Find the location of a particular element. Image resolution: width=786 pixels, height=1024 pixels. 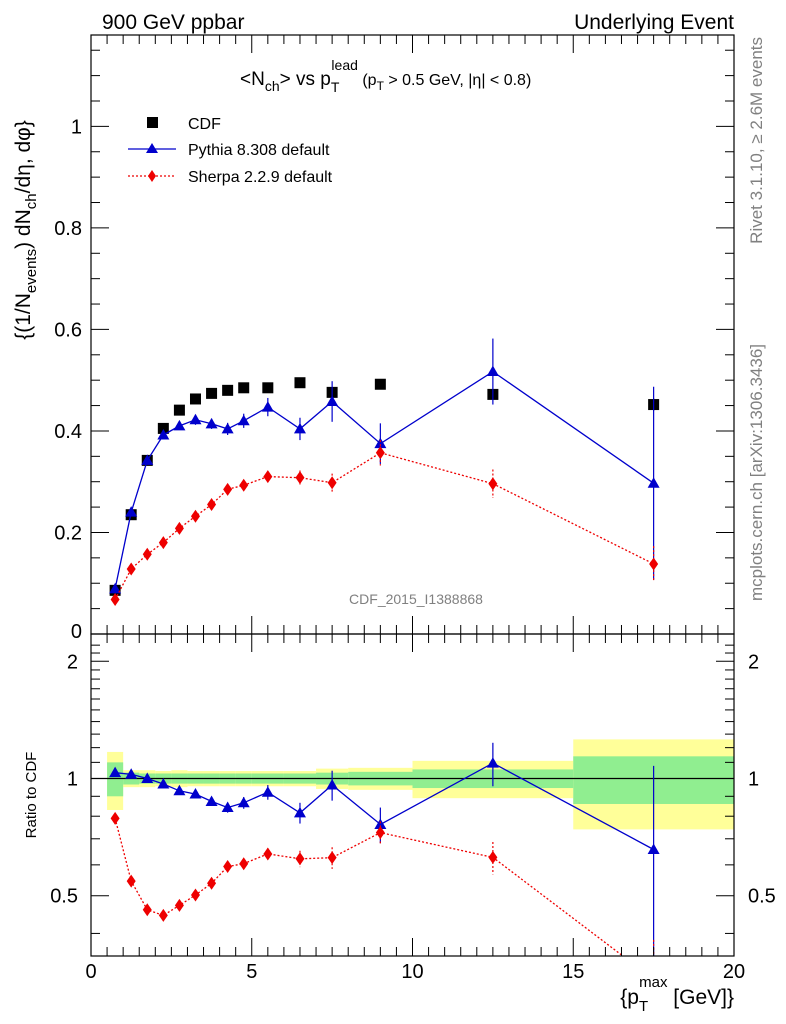

title-part-d: > 0.5 GeV, |η| < 0.8) is located at coordinates (457, 80).